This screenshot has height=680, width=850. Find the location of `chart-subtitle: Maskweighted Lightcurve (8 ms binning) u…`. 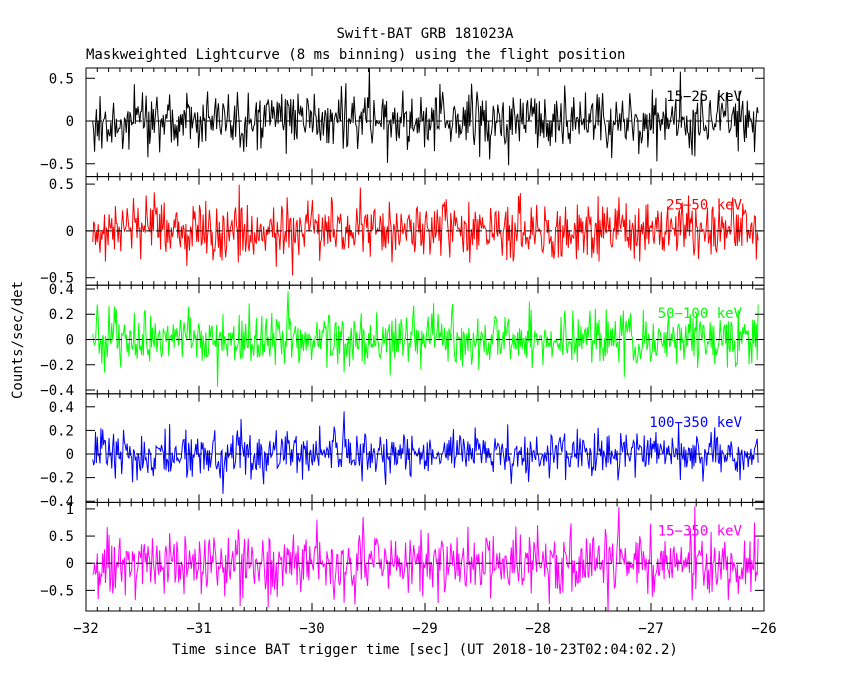

chart-subtitle: Maskweighted Lightcurve (8 ms binning) u… is located at coordinates (355, 55).